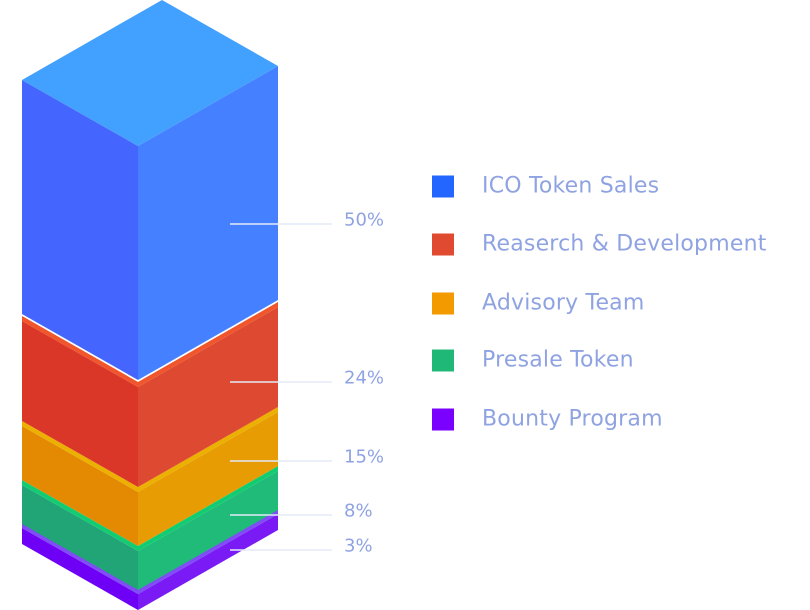 Image resolution: width=810 pixels, height=610 pixels. Describe the element at coordinates (558, 360) in the screenshot. I see `legend-label: Presale Token` at that location.